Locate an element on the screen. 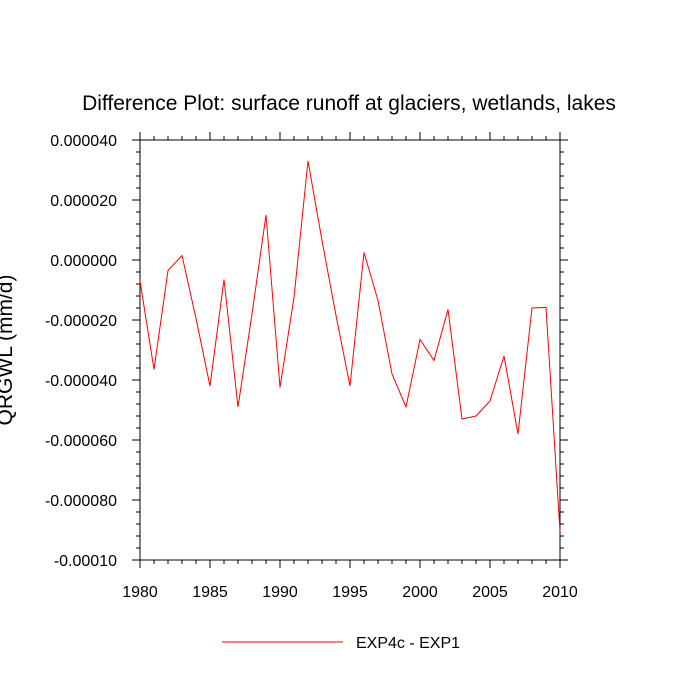 This screenshot has width=700, height=700. legend: EXP4c - EXP1 is located at coordinates (341, 643).